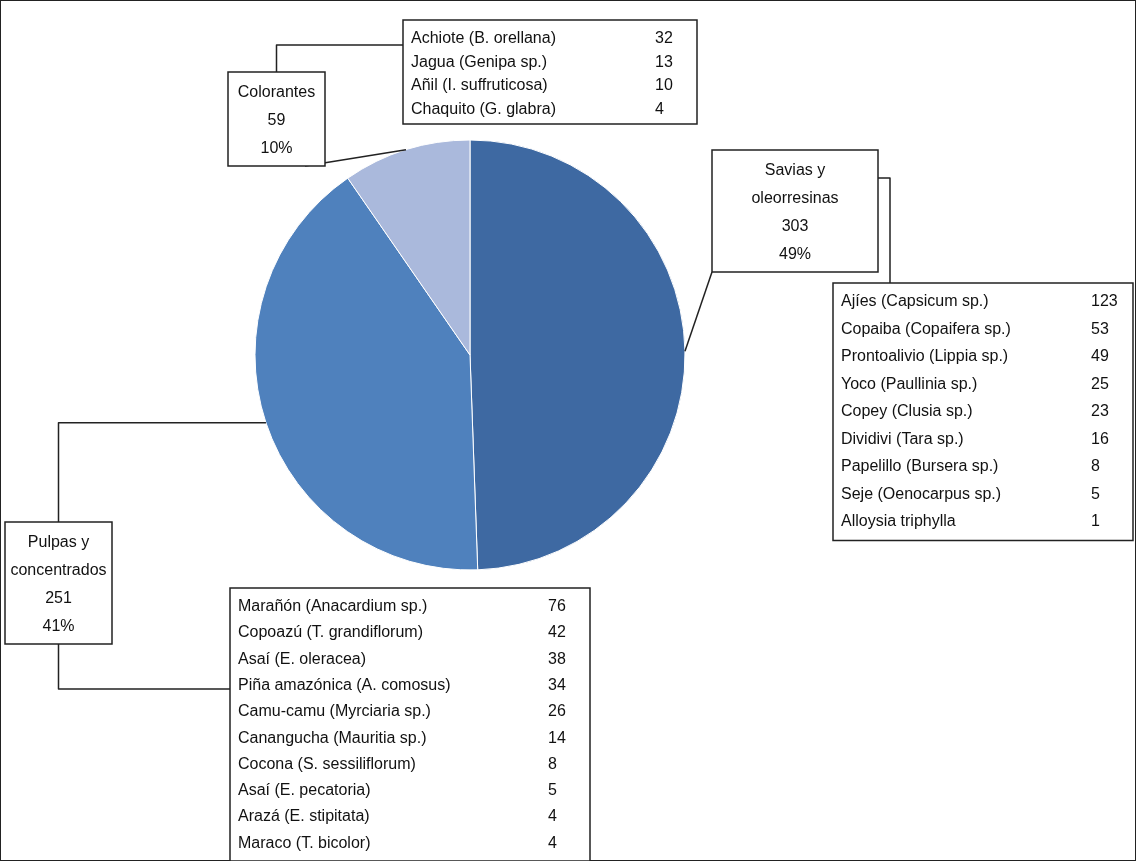  What do you see at coordinates (402, 711) in the screenshot?
I see `text: Camu-camu (Myrciaria sp.) 26` at bounding box center [402, 711].